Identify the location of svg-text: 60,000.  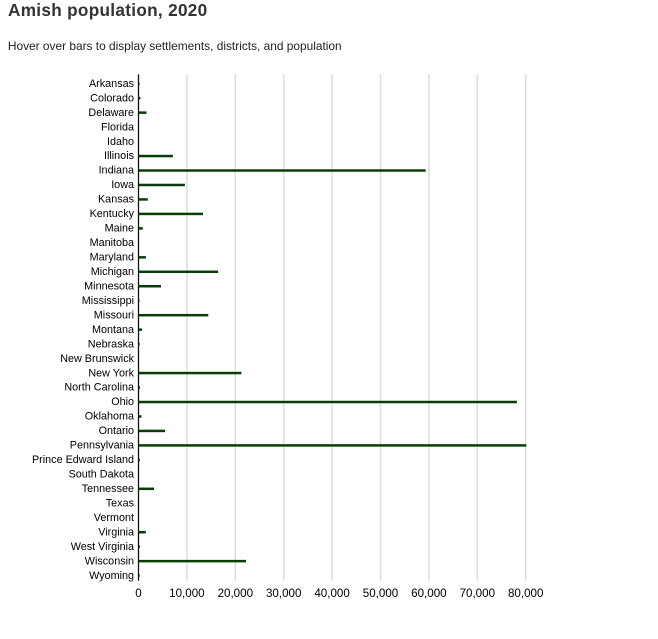
(428, 593).